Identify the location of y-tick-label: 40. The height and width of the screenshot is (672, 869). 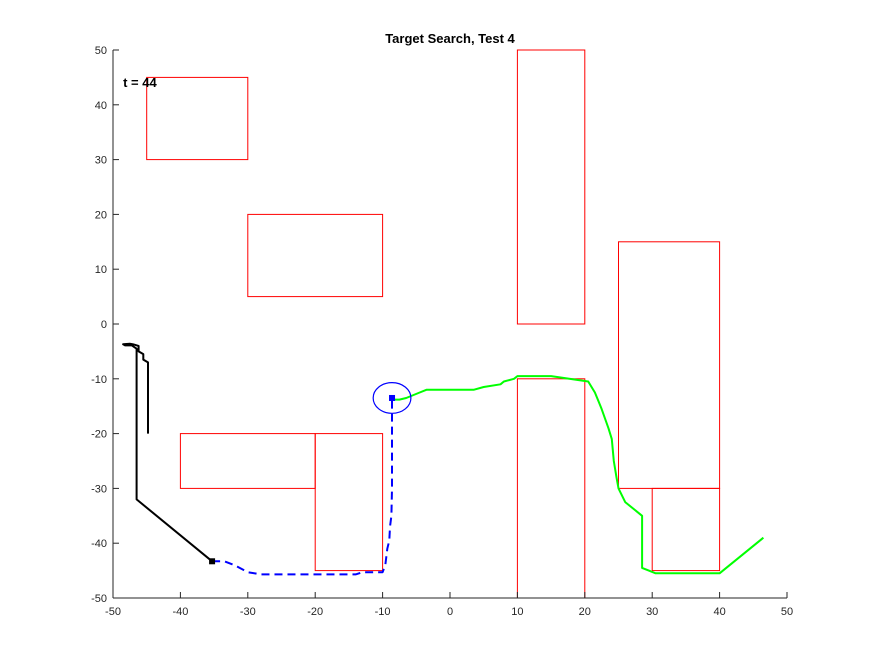
(101, 106).